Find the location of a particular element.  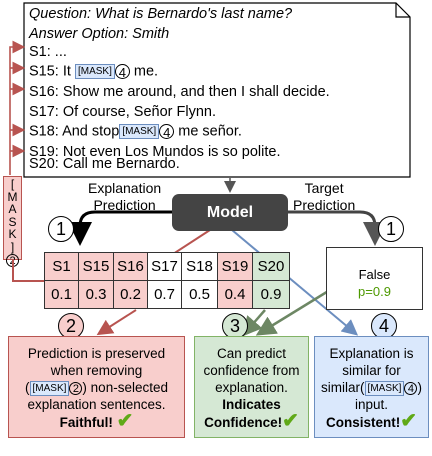

sentence-s17: S17: Of course, Señor Flynn. is located at coordinates (122, 112).